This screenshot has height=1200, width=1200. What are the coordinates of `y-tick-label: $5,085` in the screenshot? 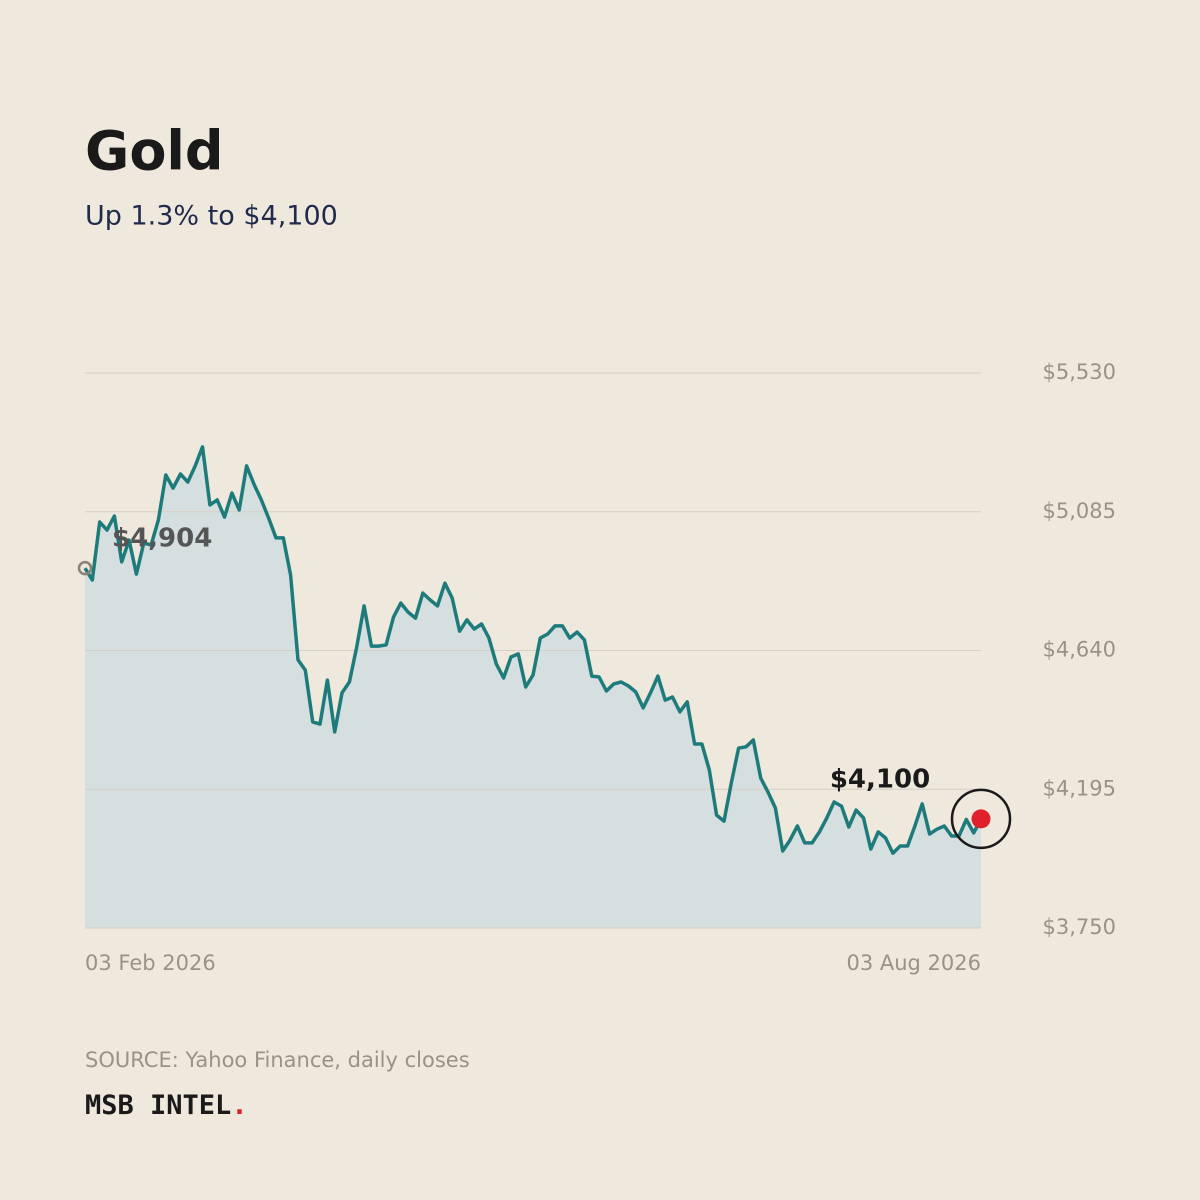 It's located at (1079, 511).